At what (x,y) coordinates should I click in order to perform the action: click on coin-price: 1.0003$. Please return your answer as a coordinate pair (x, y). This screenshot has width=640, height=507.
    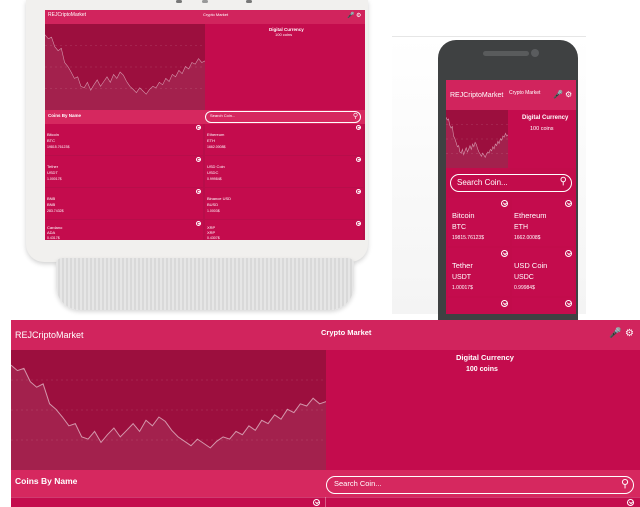
    Looking at the image, I should click on (213, 211).